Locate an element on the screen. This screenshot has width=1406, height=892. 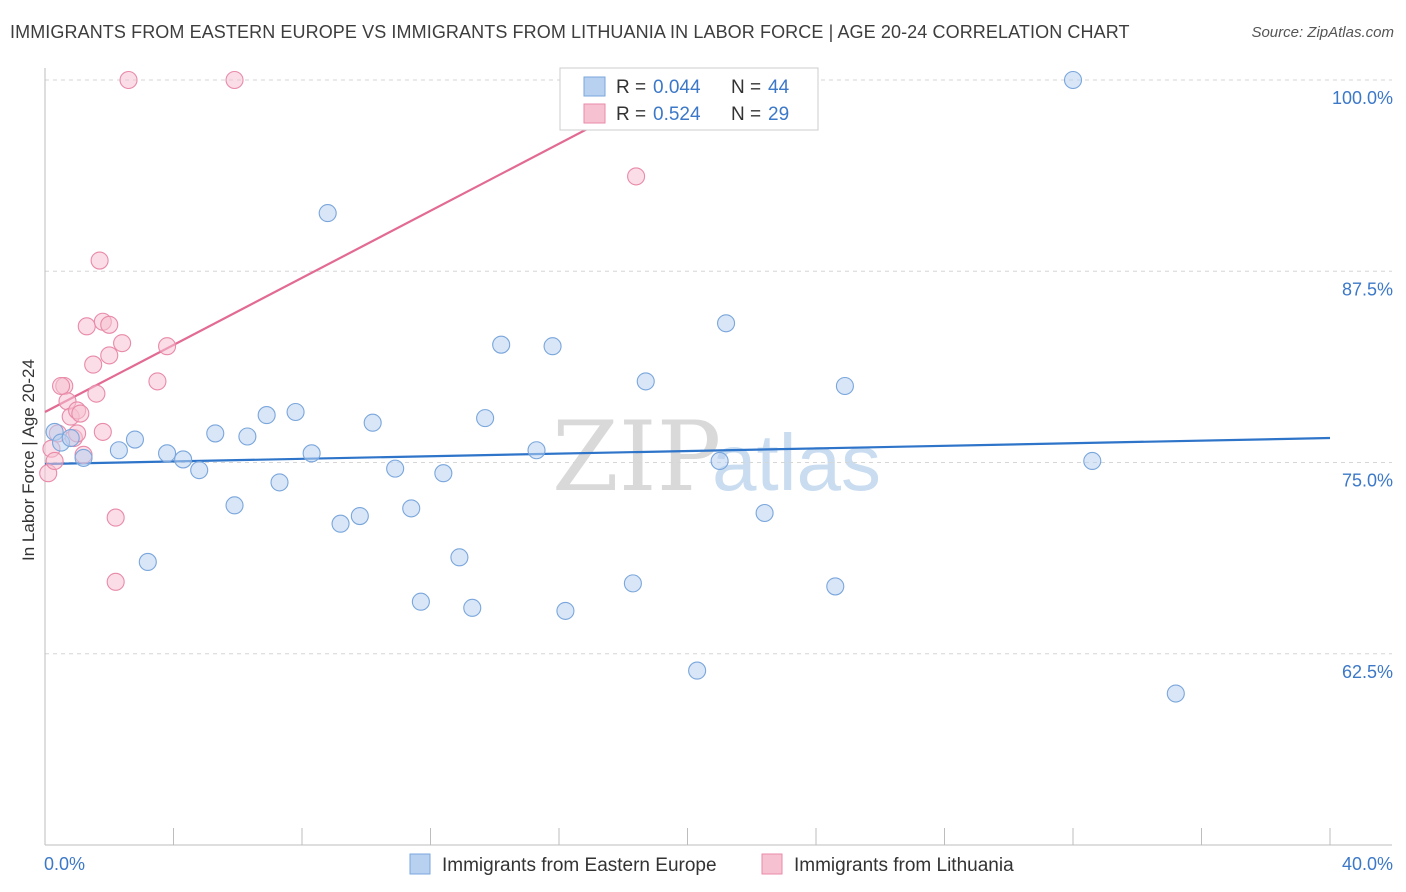
legend-r-label-blue: R = is located at coordinates (631, 87).